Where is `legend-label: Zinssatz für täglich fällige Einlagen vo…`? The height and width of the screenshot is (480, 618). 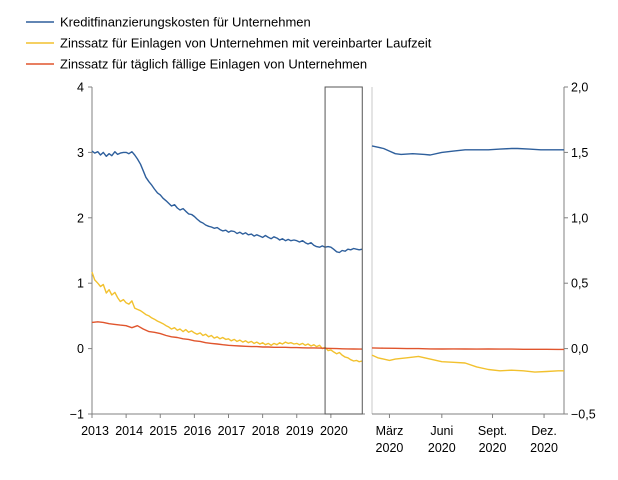 legend-label: Zinssatz für täglich fällige Einlagen vo… is located at coordinates (213, 64).